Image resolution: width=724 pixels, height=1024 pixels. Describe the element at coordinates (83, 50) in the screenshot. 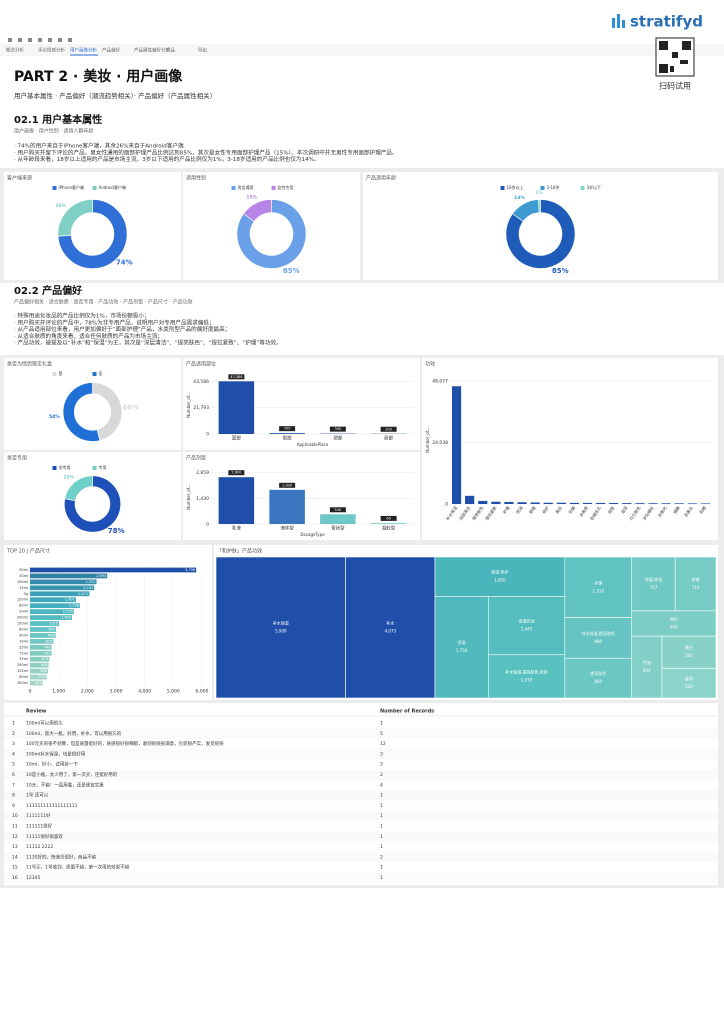

I see `nav-tab: 用户画像分析` at that location.